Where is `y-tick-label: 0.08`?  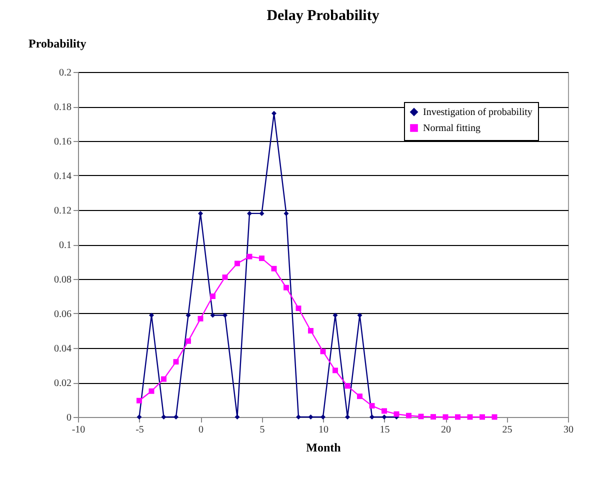
y-tick-label: 0.08 is located at coordinates (63, 280).